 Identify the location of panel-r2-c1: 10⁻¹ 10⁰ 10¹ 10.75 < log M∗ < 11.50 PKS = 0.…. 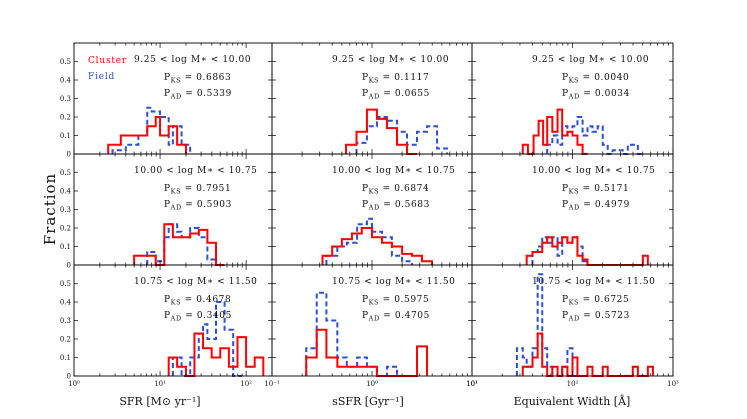
(371, 326).